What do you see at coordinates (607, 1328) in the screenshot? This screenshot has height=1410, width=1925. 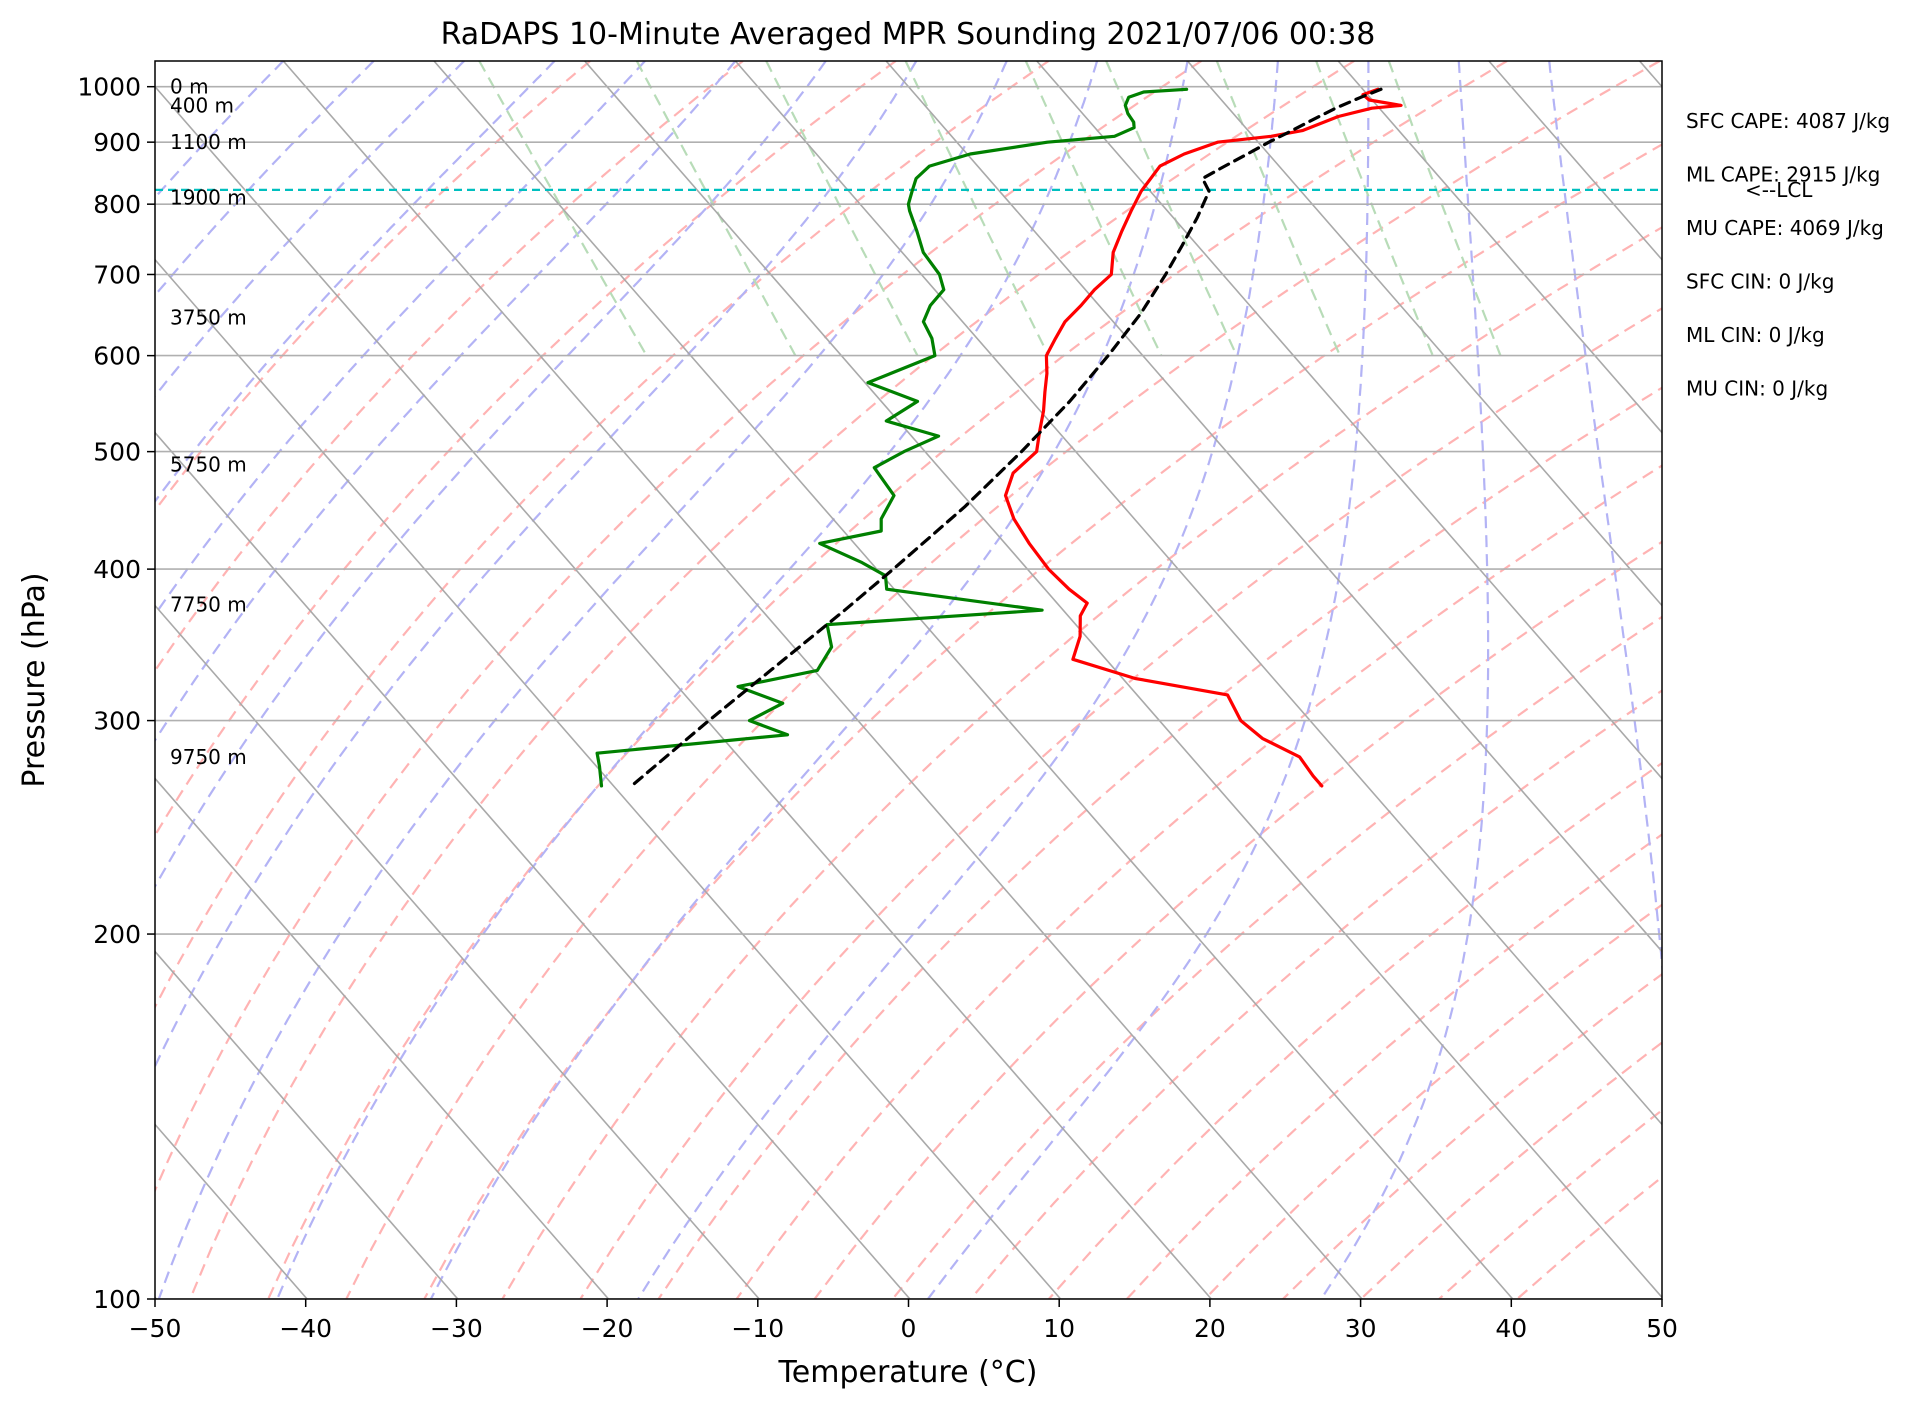 I see `x-tick-label: −20` at bounding box center [607, 1328].